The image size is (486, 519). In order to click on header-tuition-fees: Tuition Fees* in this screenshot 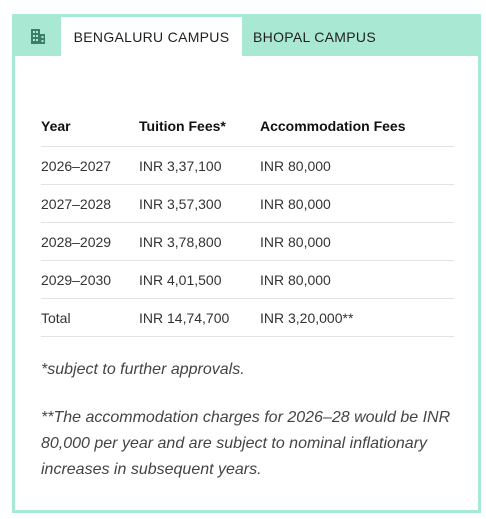, I will do `click(199, 126)`.